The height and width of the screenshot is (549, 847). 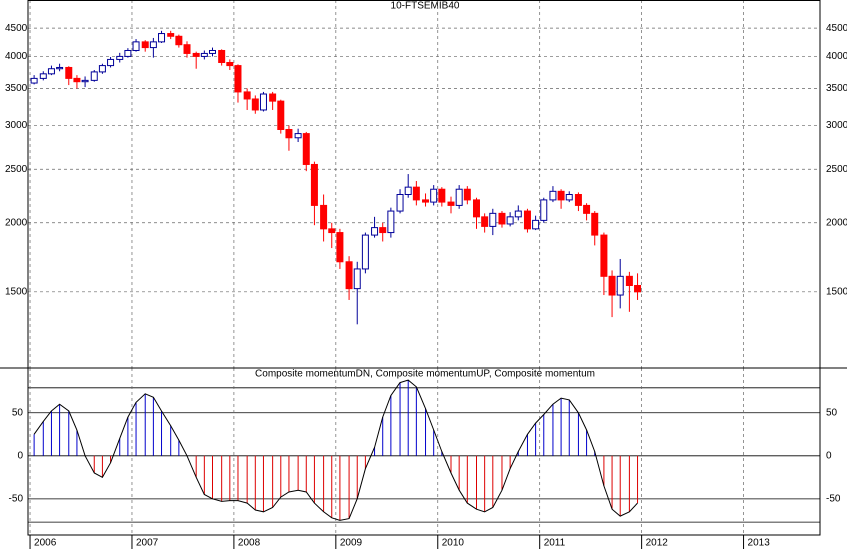 What do you see at coordinates (425, 6) in the screenshot?
I see `chart-title: 10-FTSEMIB40` at bounding box center [425, 6].